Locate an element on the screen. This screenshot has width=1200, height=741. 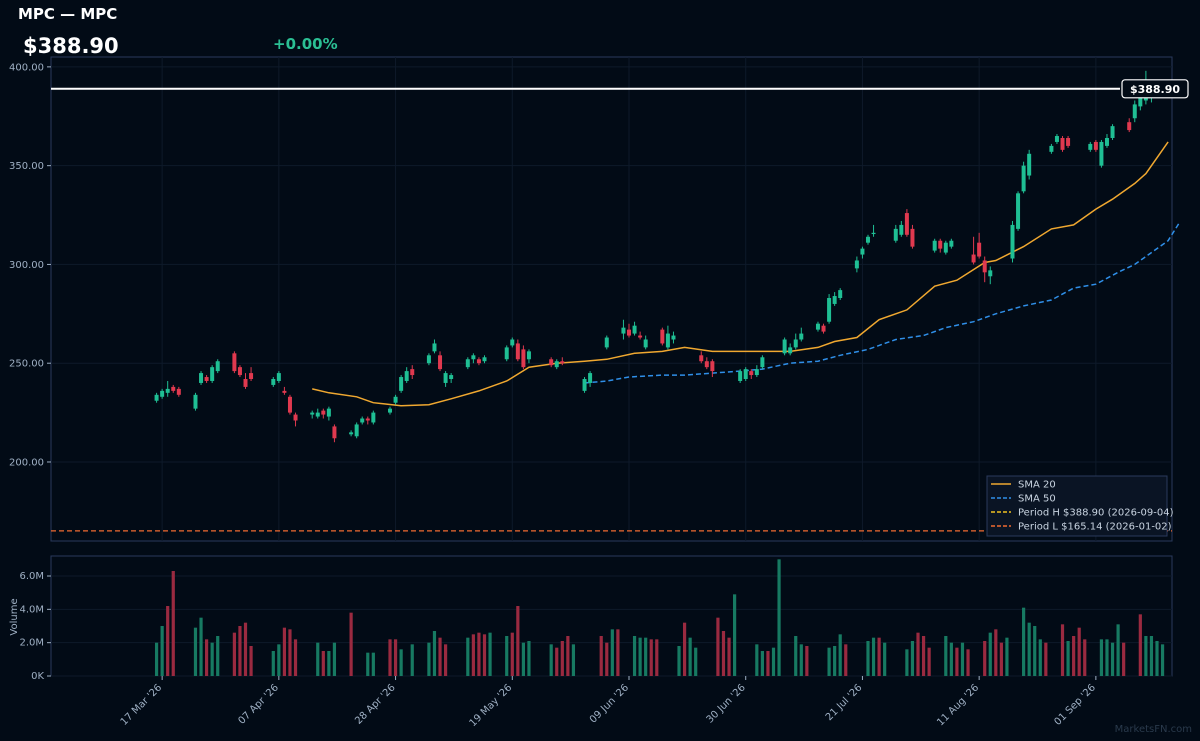
legend-entry: Period H $388.90 (2026-09-04) is located at coordinates (1096, 513).